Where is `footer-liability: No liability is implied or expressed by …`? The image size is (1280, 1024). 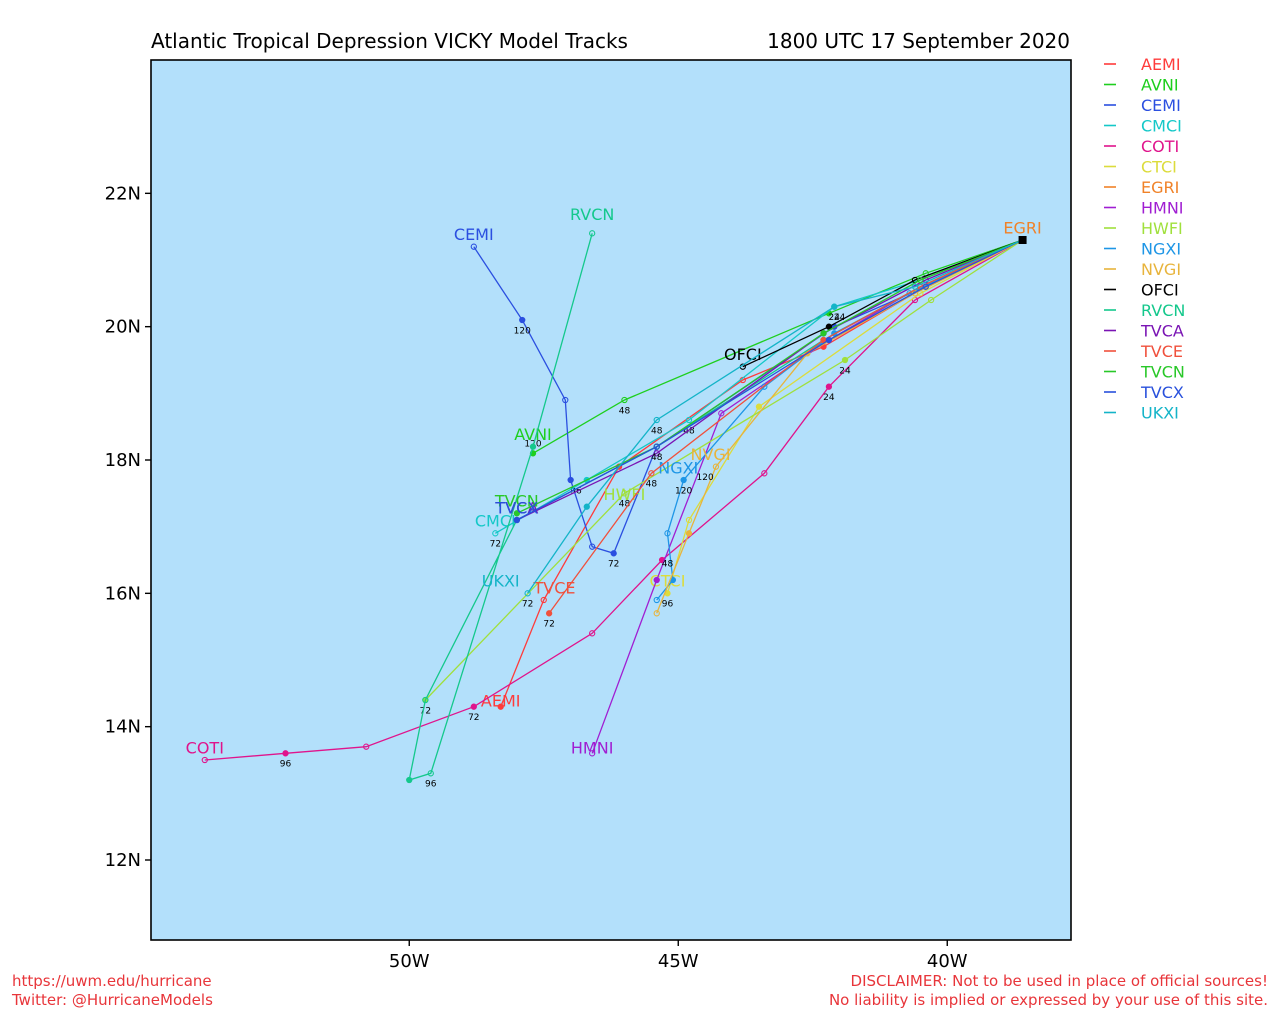
footer-liability: No liability is implied or expressed by … is located at coordinates (1048, 1000).